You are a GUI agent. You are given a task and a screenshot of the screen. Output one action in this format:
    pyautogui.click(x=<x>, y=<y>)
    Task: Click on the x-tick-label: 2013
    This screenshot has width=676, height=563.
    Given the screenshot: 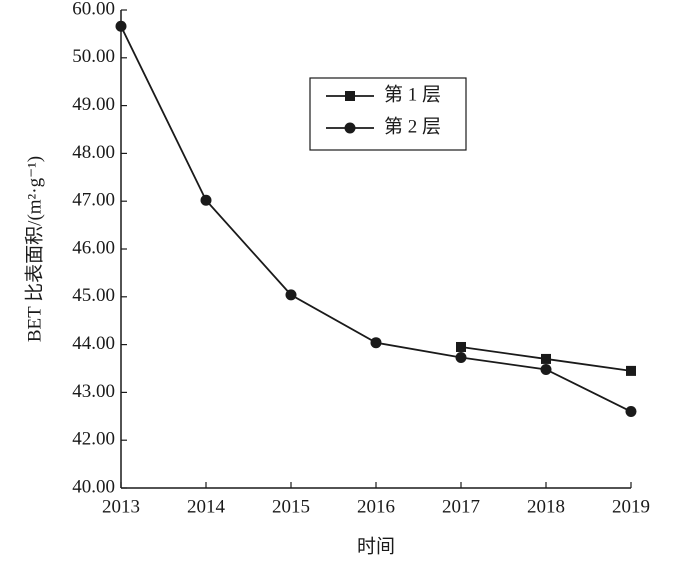 What is the action you would take?
    pyautogui.click(x=121, y=506)
    